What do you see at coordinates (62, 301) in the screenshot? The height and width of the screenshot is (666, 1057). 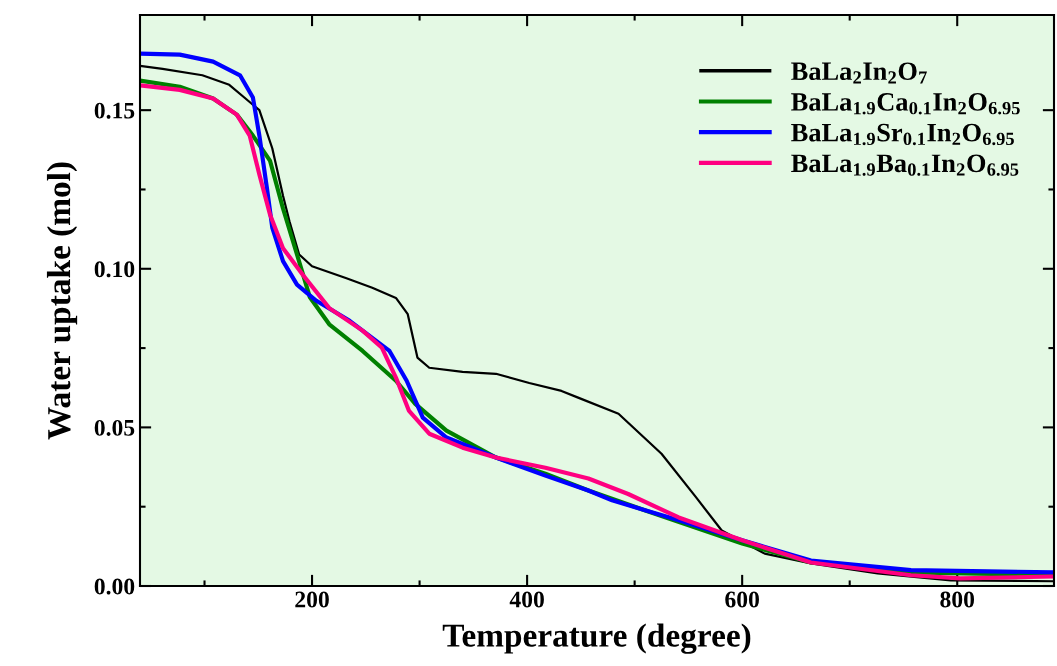 I see `y-axis-title: Water uptake (mol)` at bounding box center [62, 301].